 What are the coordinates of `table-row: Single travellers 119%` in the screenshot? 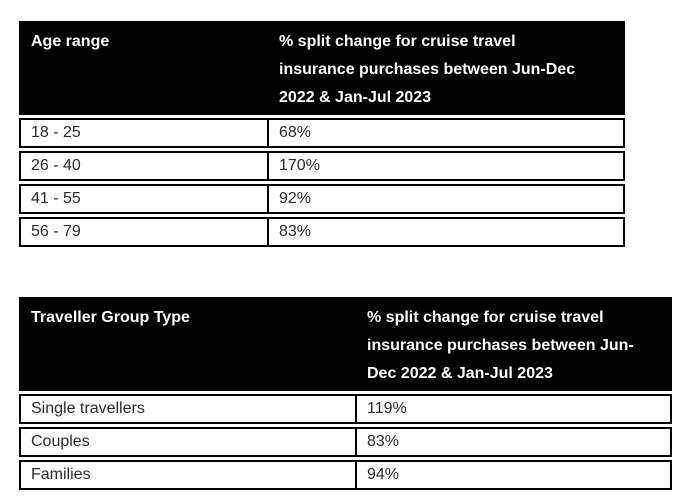 It's located at (345, 409).